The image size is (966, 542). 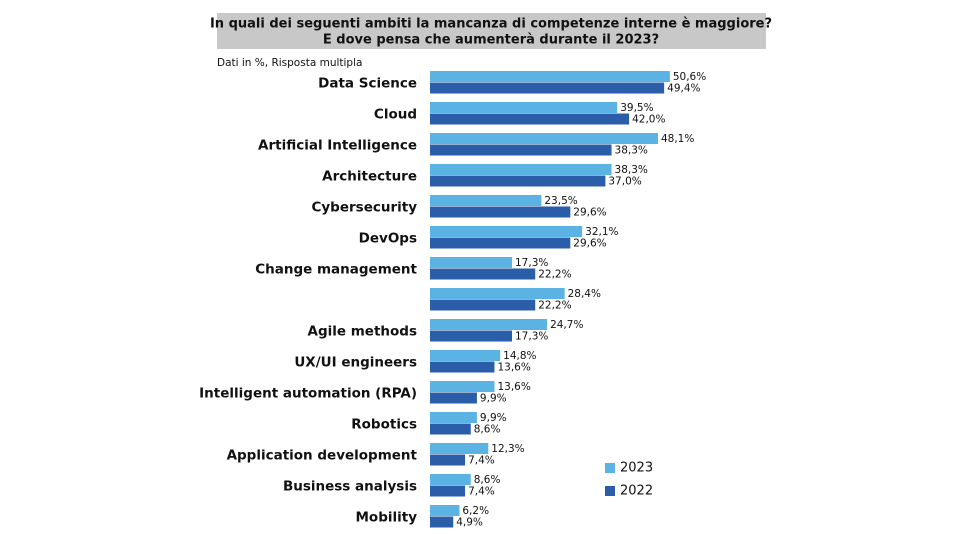 What do you see at coordinates (308, 394) in the screenshot?
I see `category-label: Intelligent automation (RPA)` at bounding box center [308, 394].